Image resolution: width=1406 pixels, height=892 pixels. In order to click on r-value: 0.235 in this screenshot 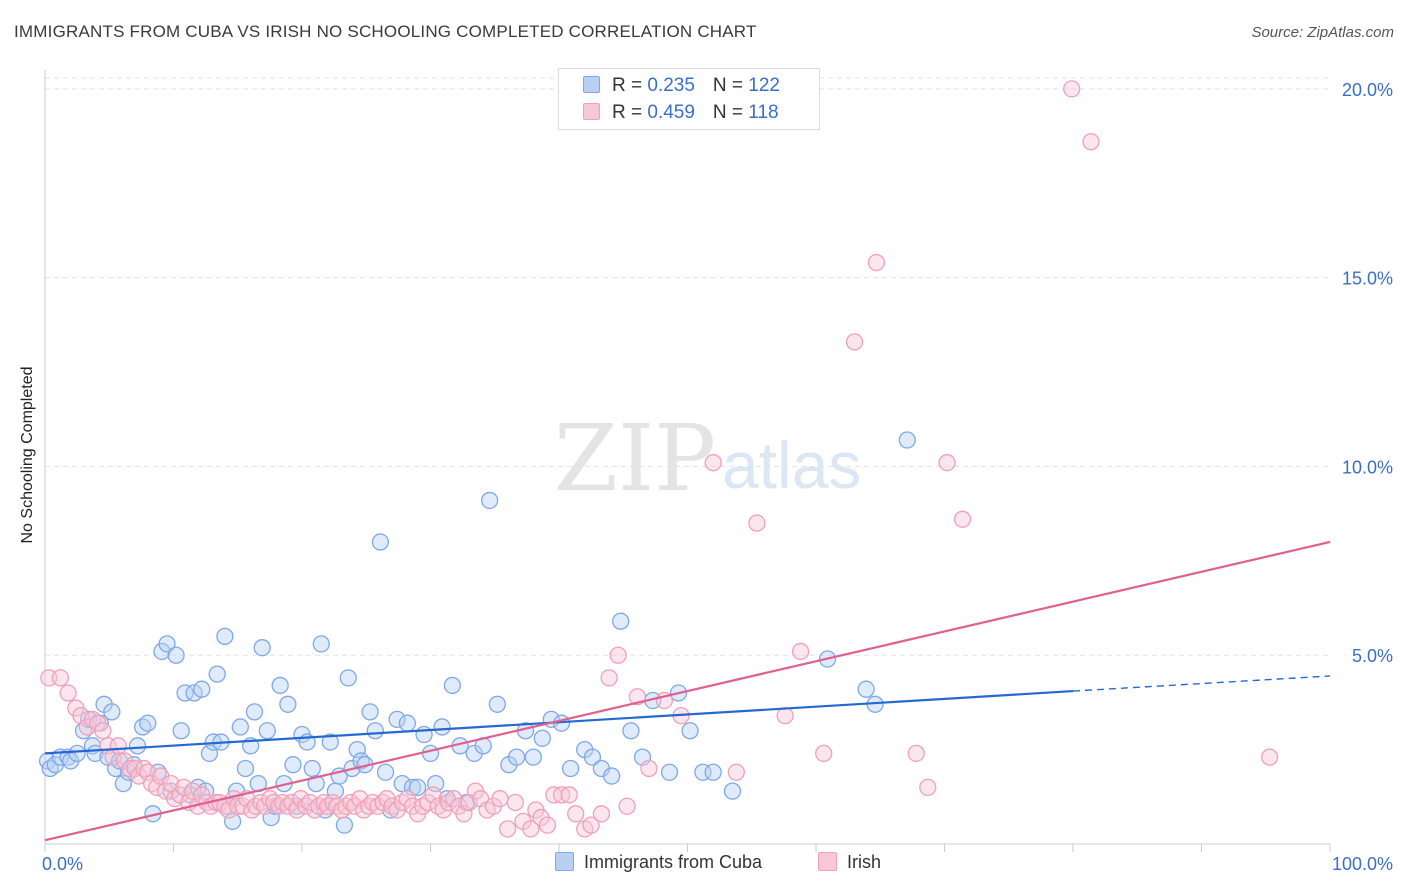, I will do `click(671, 85)`.